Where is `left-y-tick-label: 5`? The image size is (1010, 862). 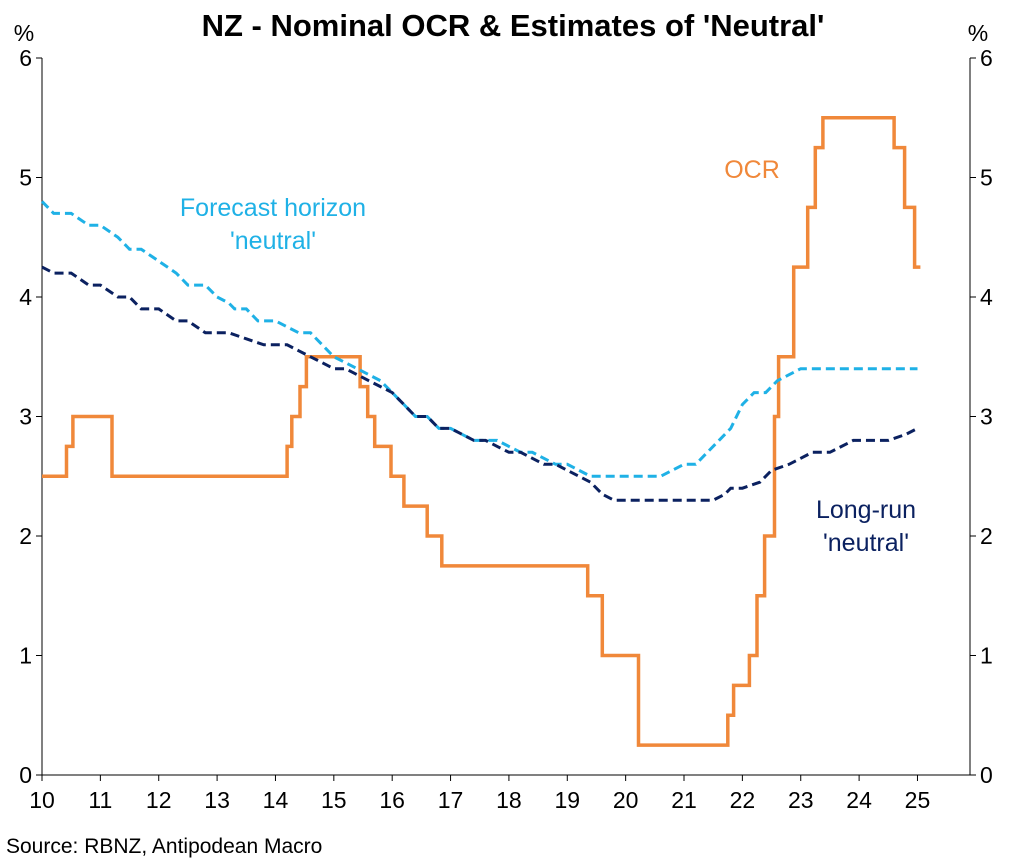
left-y-tick-label: 5 is located at coordinates (25, 178).